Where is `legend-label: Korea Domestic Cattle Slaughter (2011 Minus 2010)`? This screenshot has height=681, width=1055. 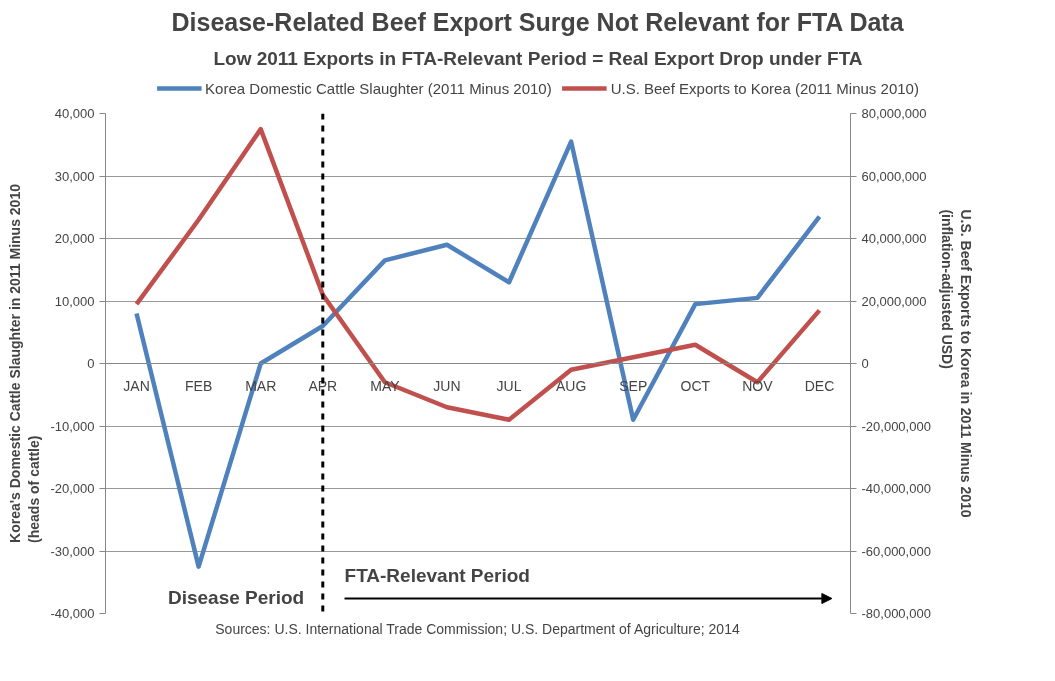 legend-label: Korea Domestic Cattle Slaughter (2011 Minus 2010) is located at coordinates (378, 88).